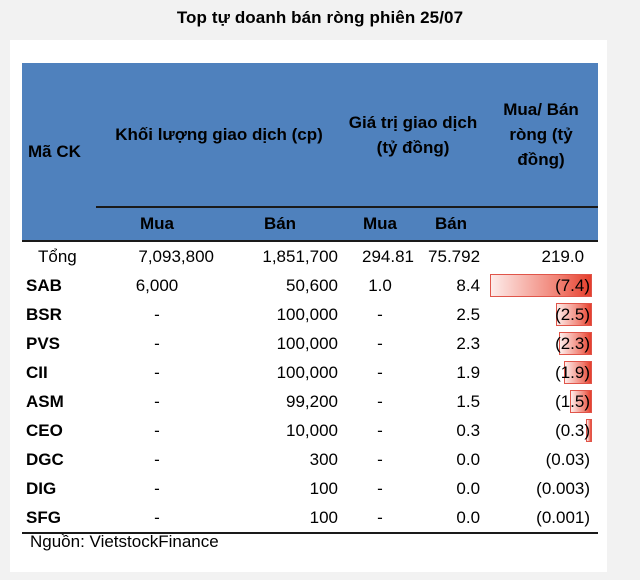 This screenshot has height=580, width=640. I want to click on total-vol-sell: 1,851,700, so click(280, 255).